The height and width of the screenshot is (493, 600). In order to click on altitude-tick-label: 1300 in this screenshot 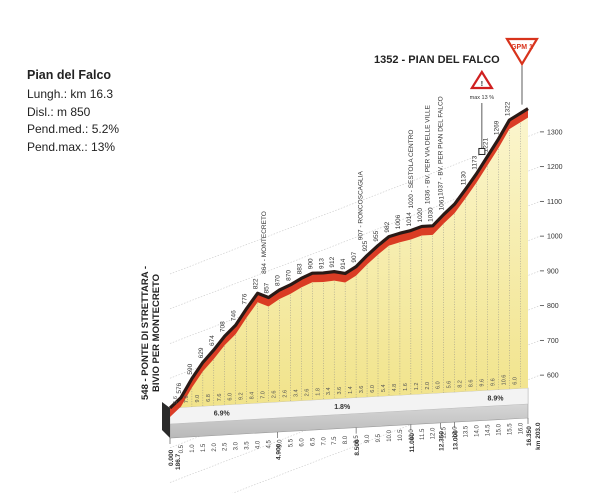, I will do `click(555, 132)`.